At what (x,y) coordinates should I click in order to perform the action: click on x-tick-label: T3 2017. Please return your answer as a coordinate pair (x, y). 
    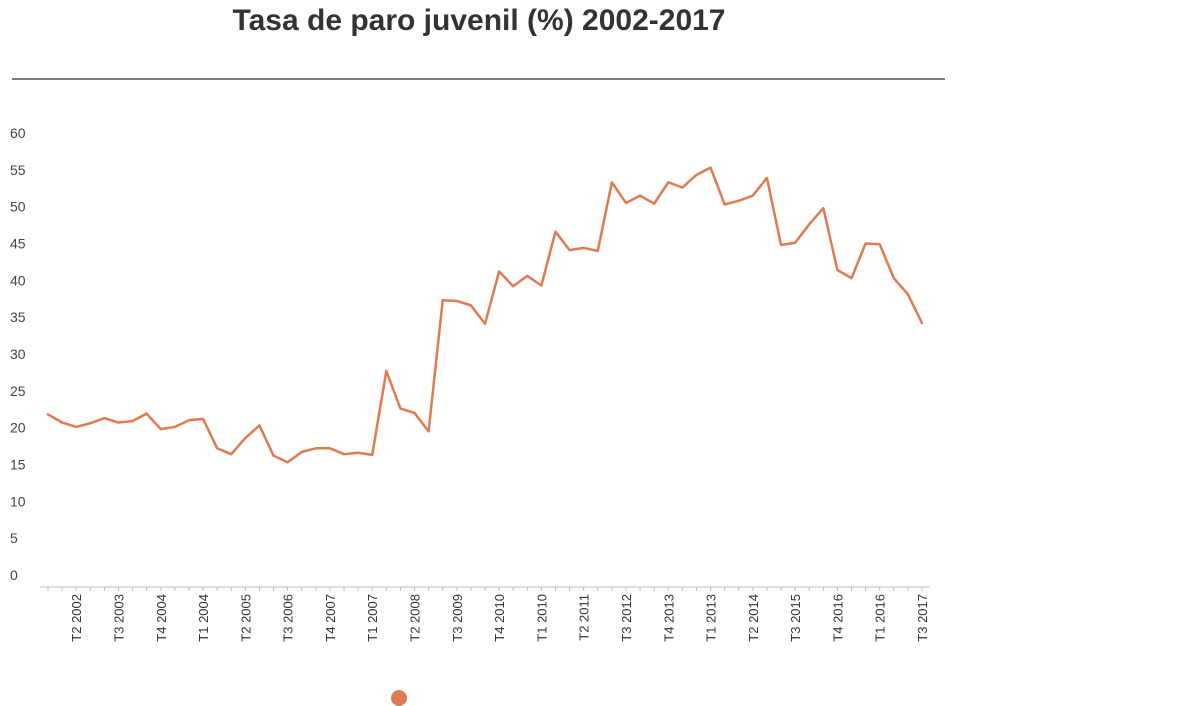
    Looking at the image, I should click on (922, 618).